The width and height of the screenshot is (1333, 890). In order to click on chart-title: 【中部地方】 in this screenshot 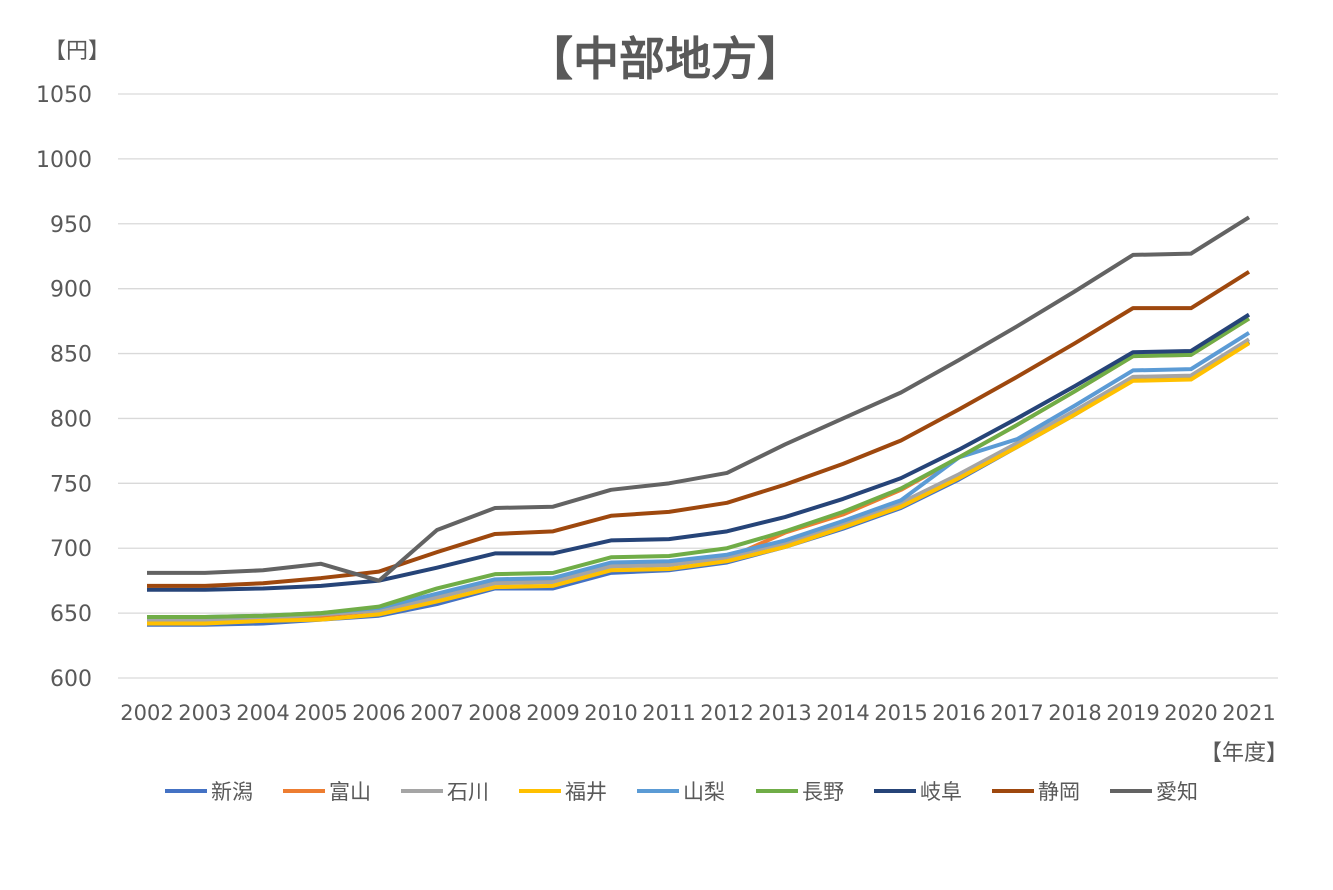, I will do `click(665, 59)`.